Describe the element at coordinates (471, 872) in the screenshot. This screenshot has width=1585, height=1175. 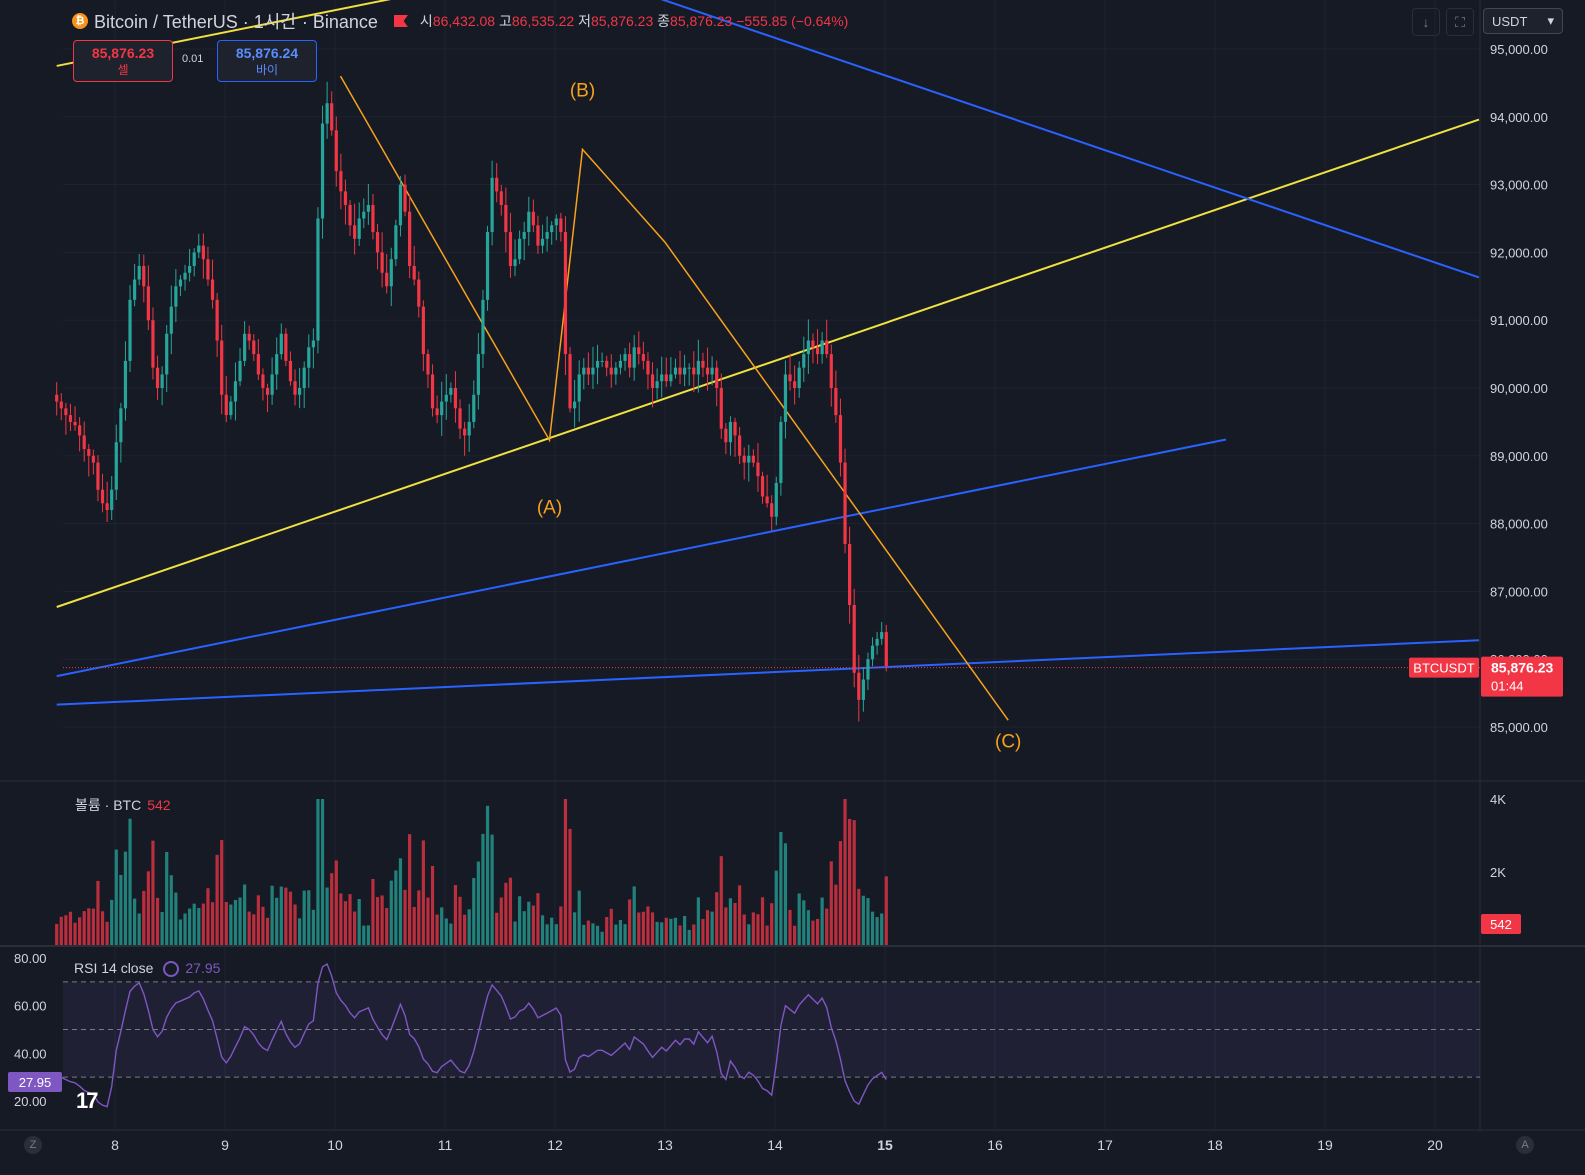
I see `volume-series` at that location.